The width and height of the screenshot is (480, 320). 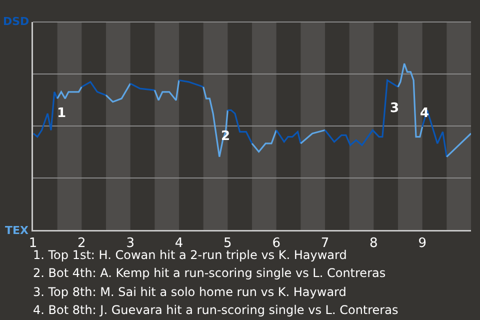 What do you see at coordinates (395, 108) in the screenshot?
I see `annotation: 3` at bounding box center [395, 108].